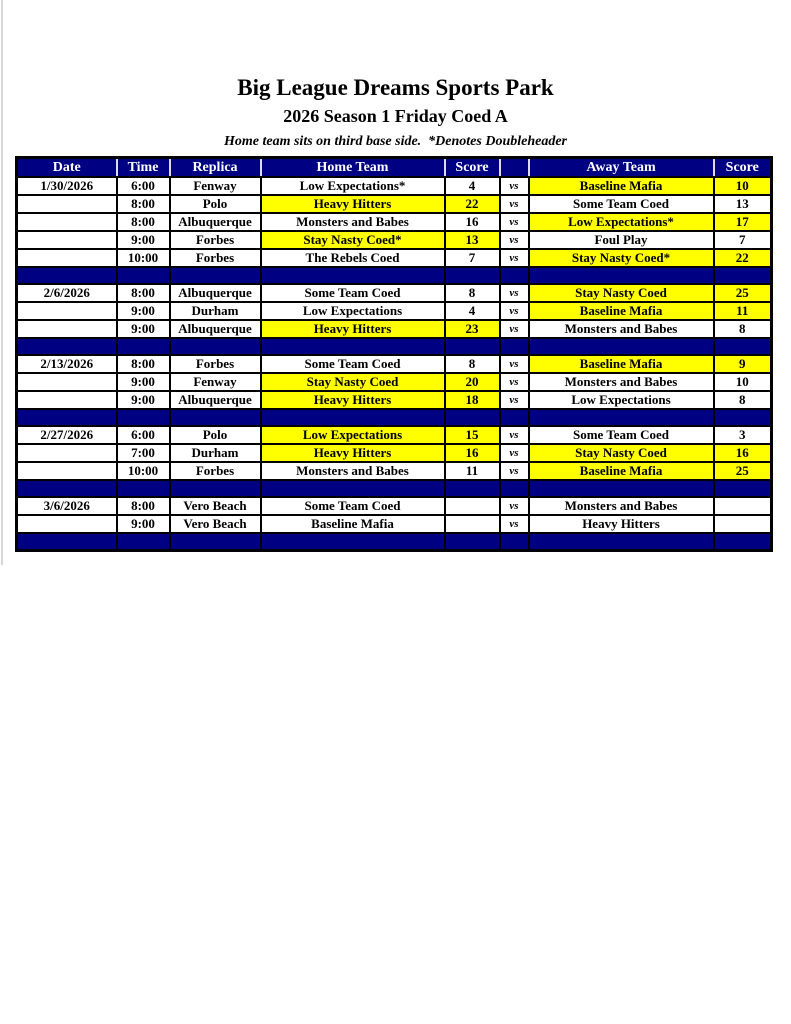 This screenshot has width=791, height=1024. What do you see at coordinates (472, 505) in the screenshot?
I see `cell-home-score` at bounding box center [472, 505].